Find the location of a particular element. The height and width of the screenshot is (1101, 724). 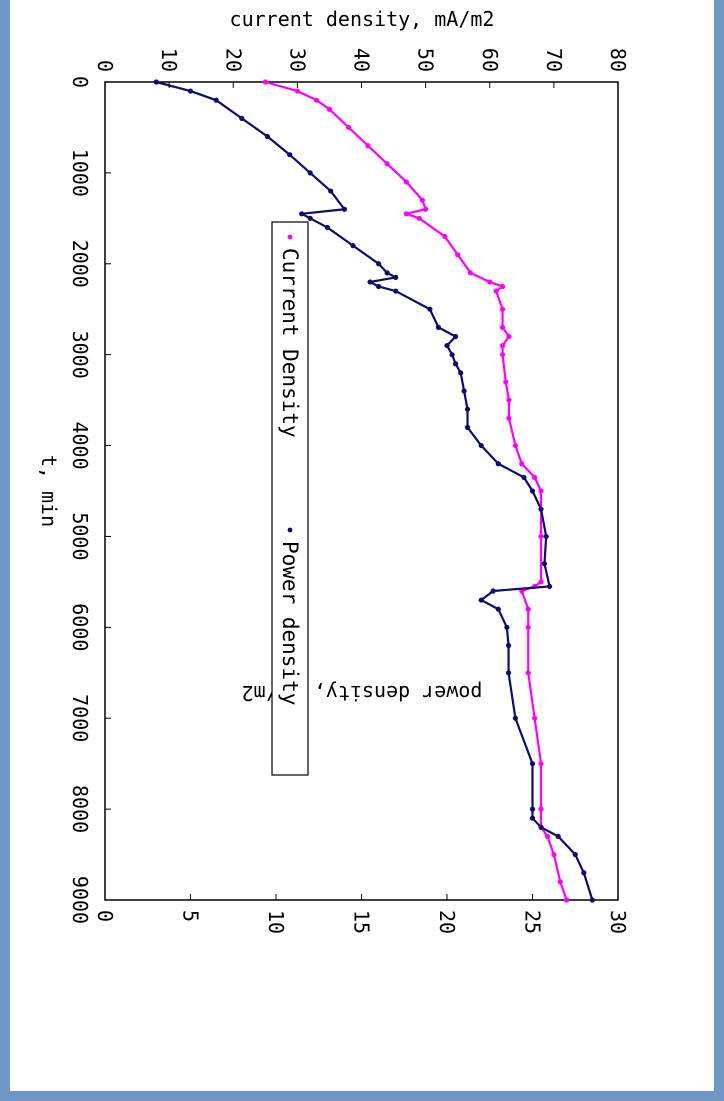

x-tick-label: 3000 is located at coordinates (80, 355).